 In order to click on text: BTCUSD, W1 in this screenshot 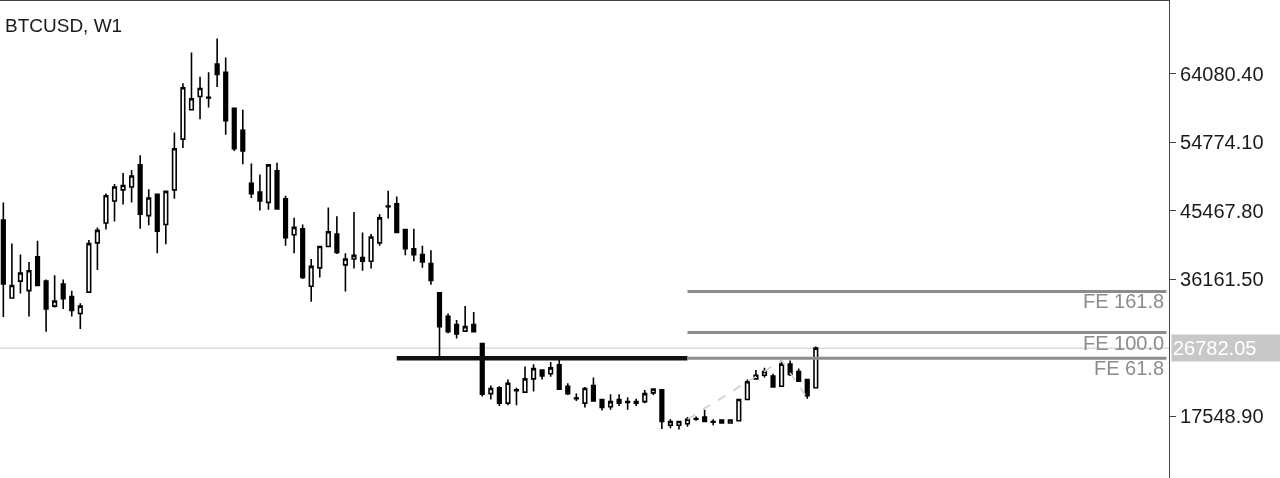, I will do `click(64, 25)`.